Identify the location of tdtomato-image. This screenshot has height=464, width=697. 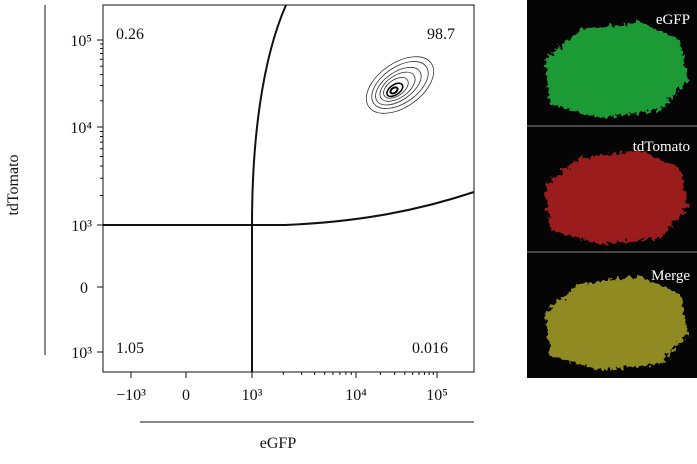
(616, 197).